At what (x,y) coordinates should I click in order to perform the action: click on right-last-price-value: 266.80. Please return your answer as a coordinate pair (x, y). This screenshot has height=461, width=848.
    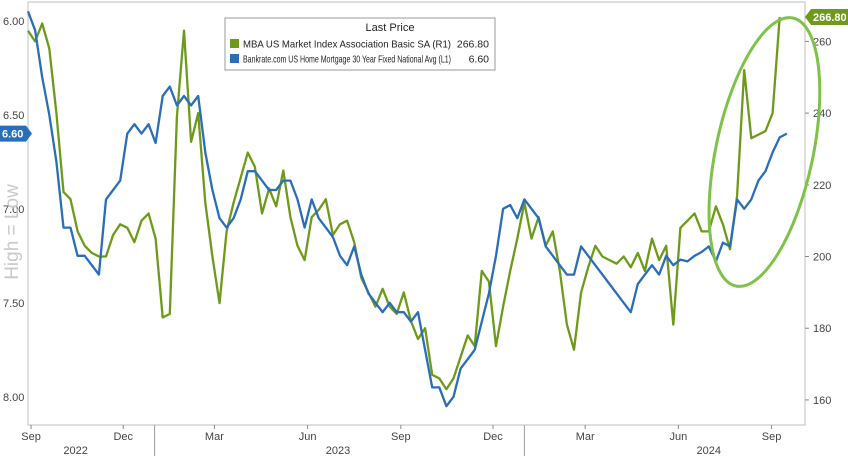
    Looking at the image, I should click on (830, 18).